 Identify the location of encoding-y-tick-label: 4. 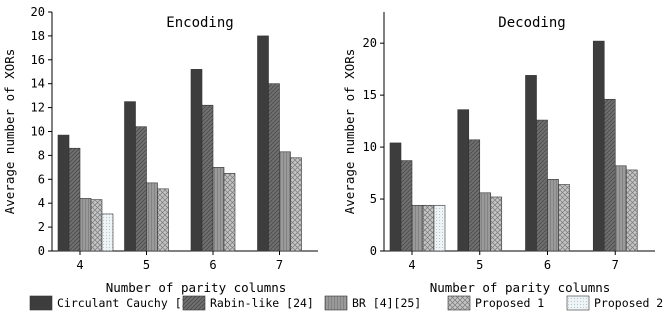
(41, 203).